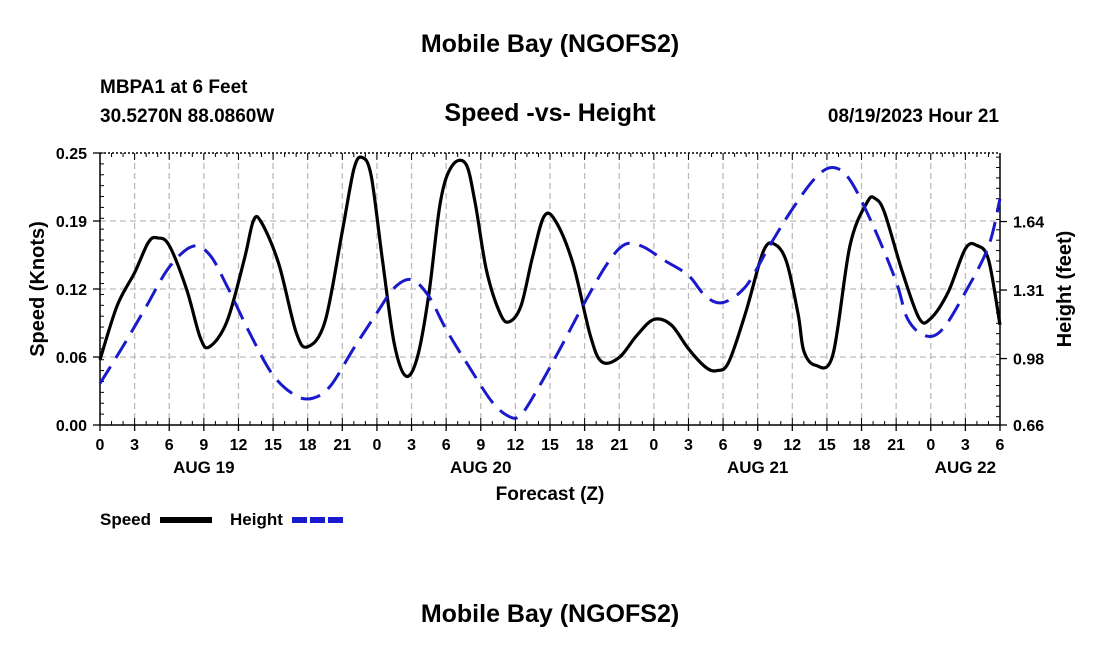 The height and width of the screenshot is (650, 1100). Describe the element at coordinates (1028, 426) in the screenshot. I see `y2-tick-label: 0.66` at that location.